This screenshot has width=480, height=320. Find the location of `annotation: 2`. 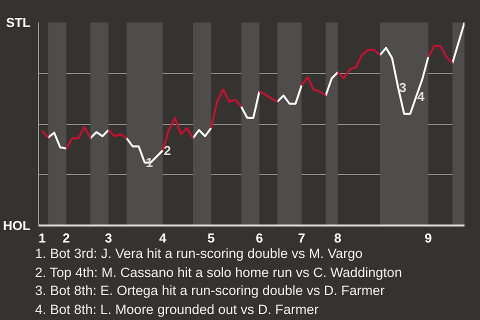

annotation: 2 is located at coordinates (168, 150).